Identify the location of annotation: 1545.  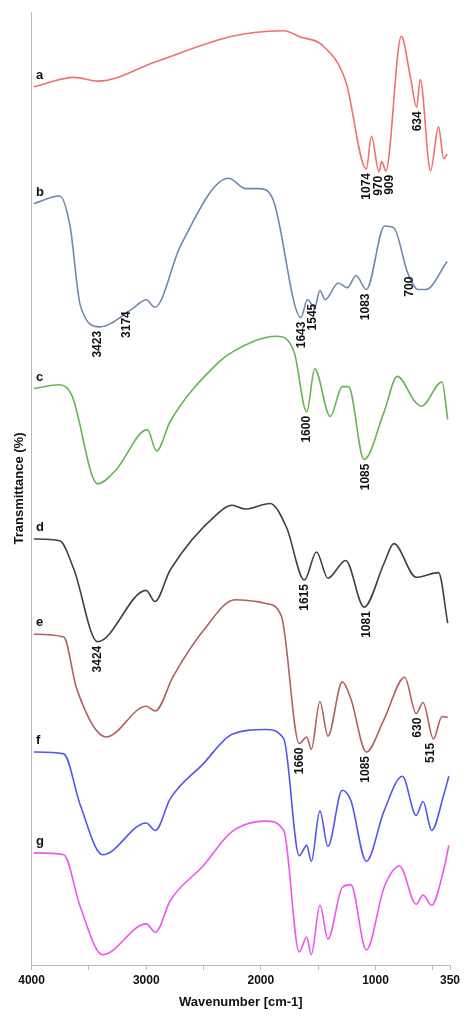
(312, 317).